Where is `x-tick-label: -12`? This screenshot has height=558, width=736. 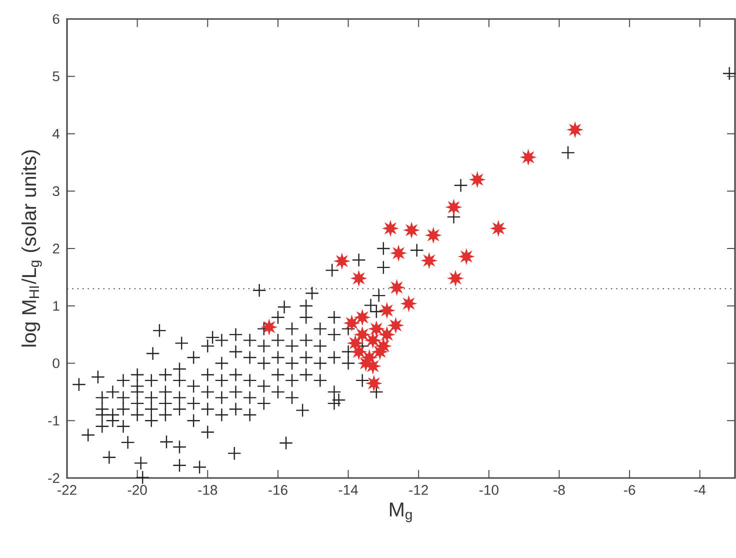 x-tick-label: -12 is located at coordinates (418, 490).